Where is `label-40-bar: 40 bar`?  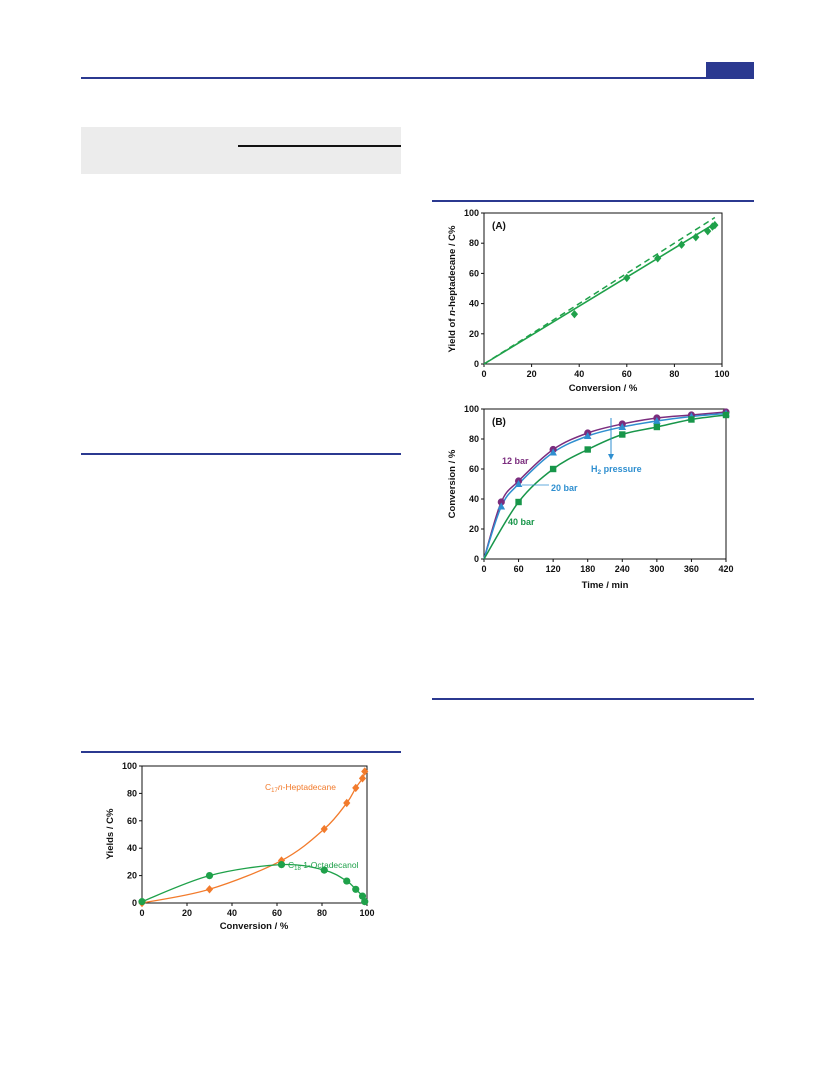 label-40-bar: 40 bar is located at coordinates (521, 522).